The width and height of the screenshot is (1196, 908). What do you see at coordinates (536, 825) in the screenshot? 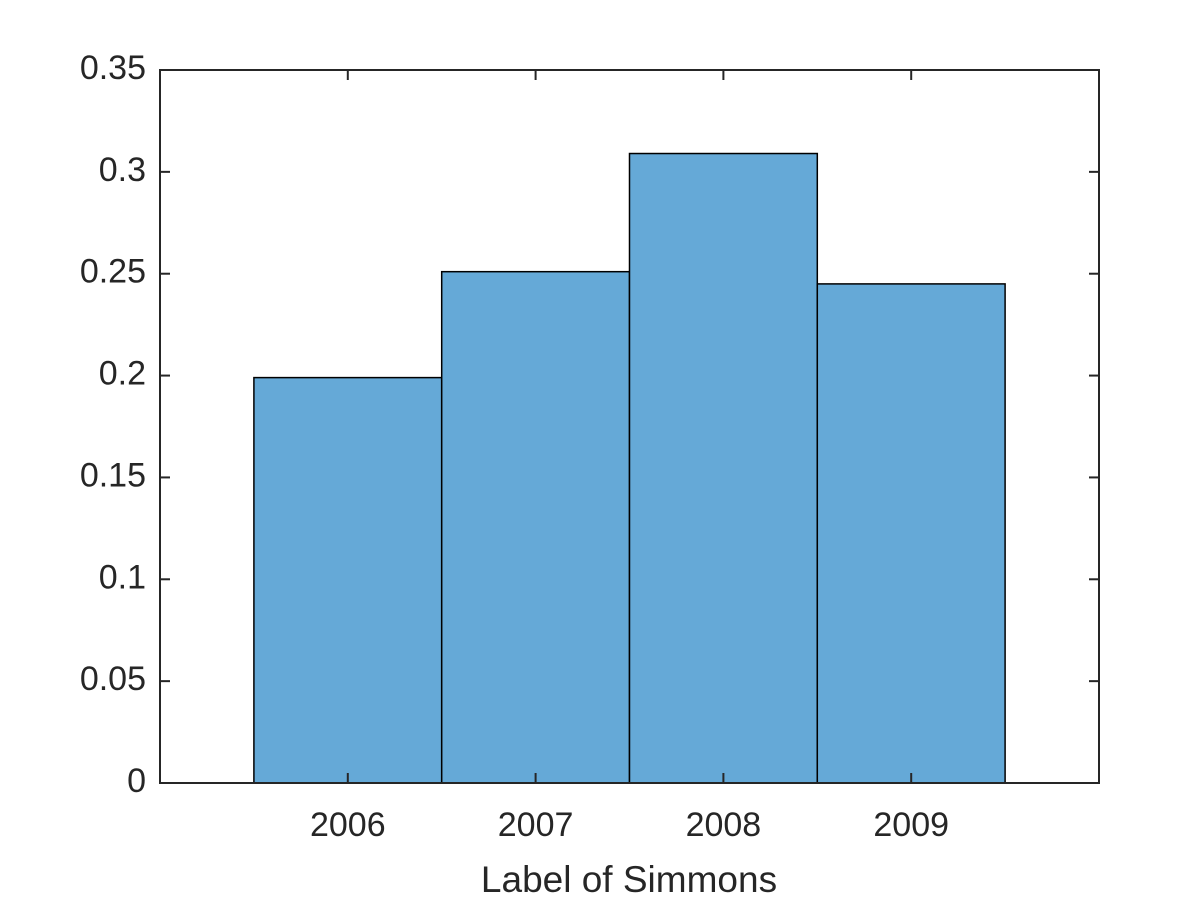
I see `x-tick-label: 2007` at bounding box center [536, 825].